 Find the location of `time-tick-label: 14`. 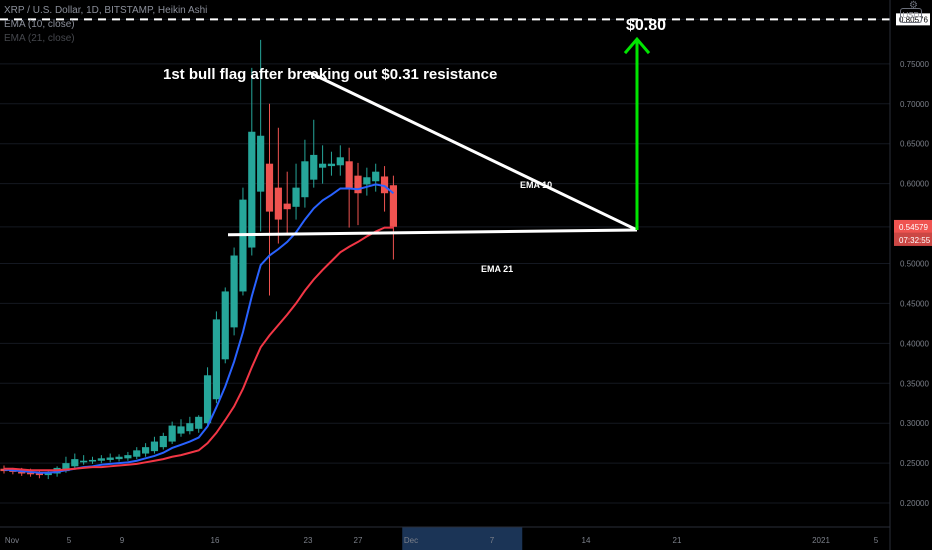

time-tick-label: 14 is located at coordinates (586, 540).